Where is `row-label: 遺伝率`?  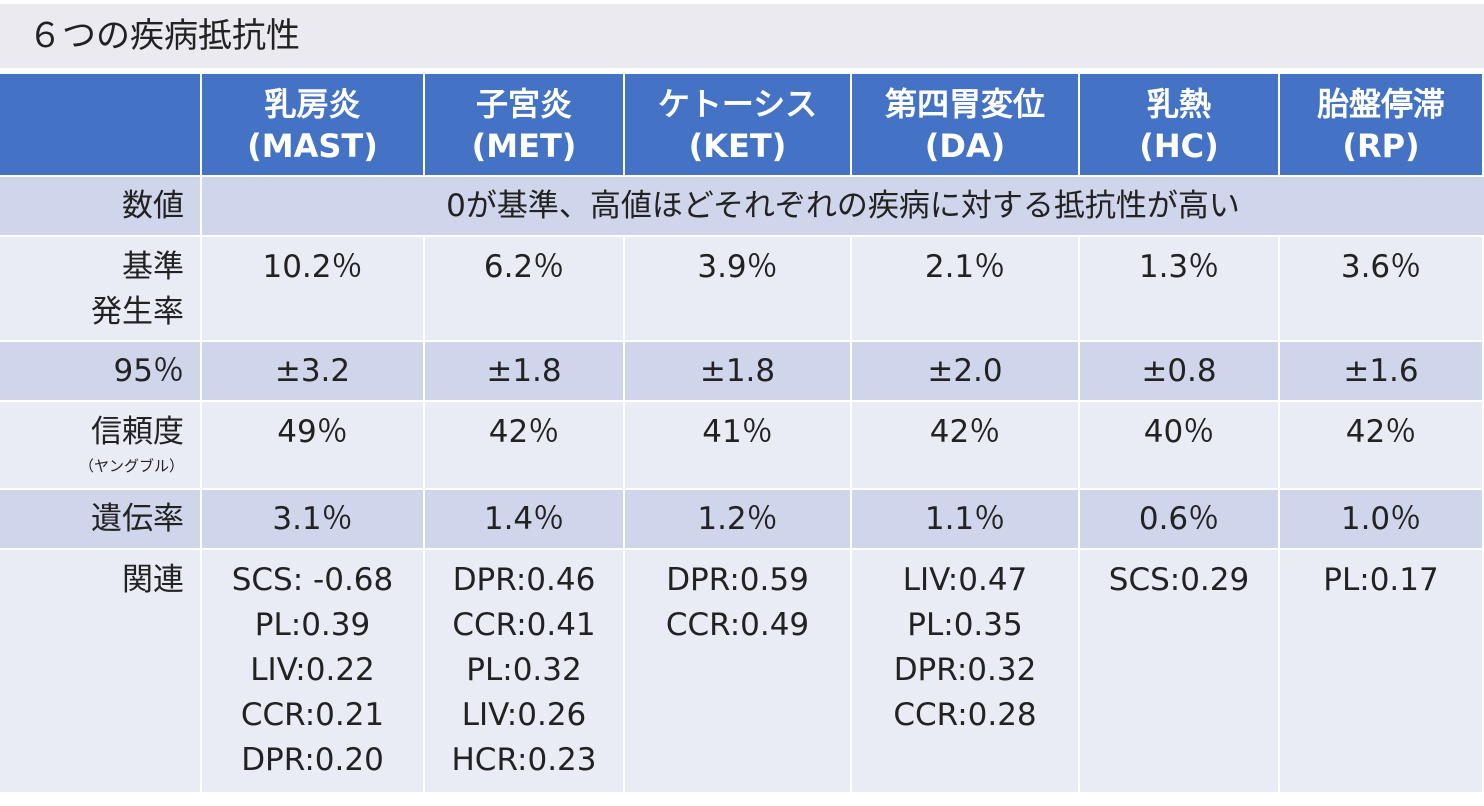
row-label: 遺伝率 is located at coordinates (100, 519).